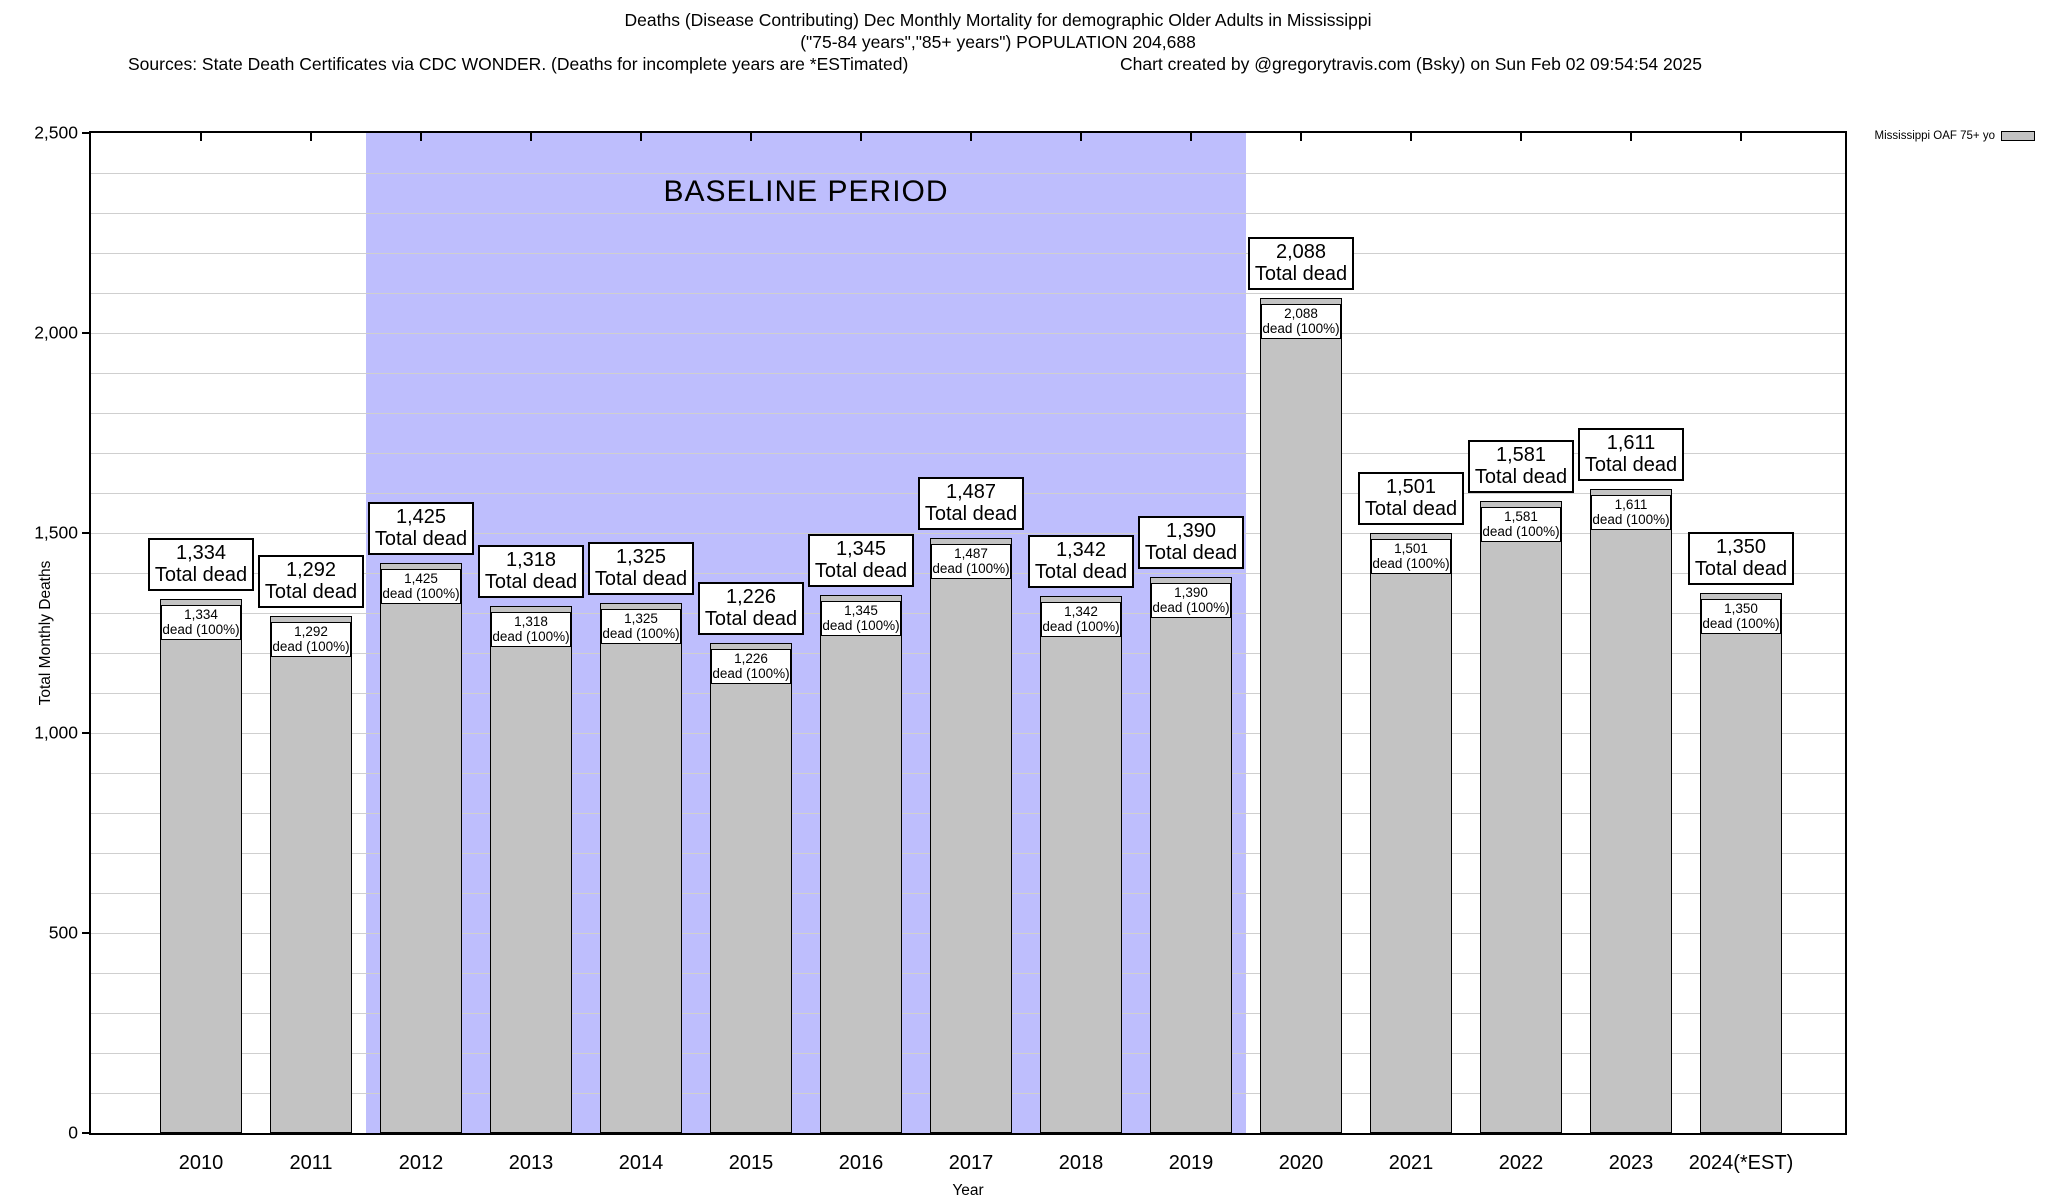  What do you see at coordinates (1631, 442) in the screenshot?
I see `bar-total-value: 1,611` at bounding box center [1631, 442].